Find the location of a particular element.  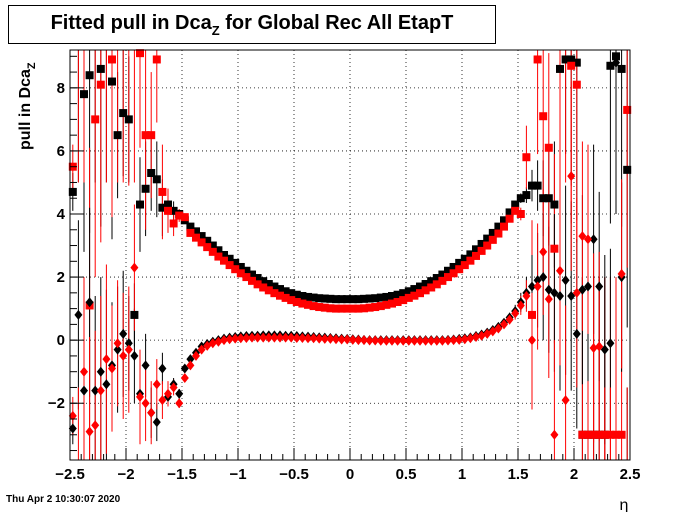

x-tick-label: −0.5 is located at coordinates (294, 474).